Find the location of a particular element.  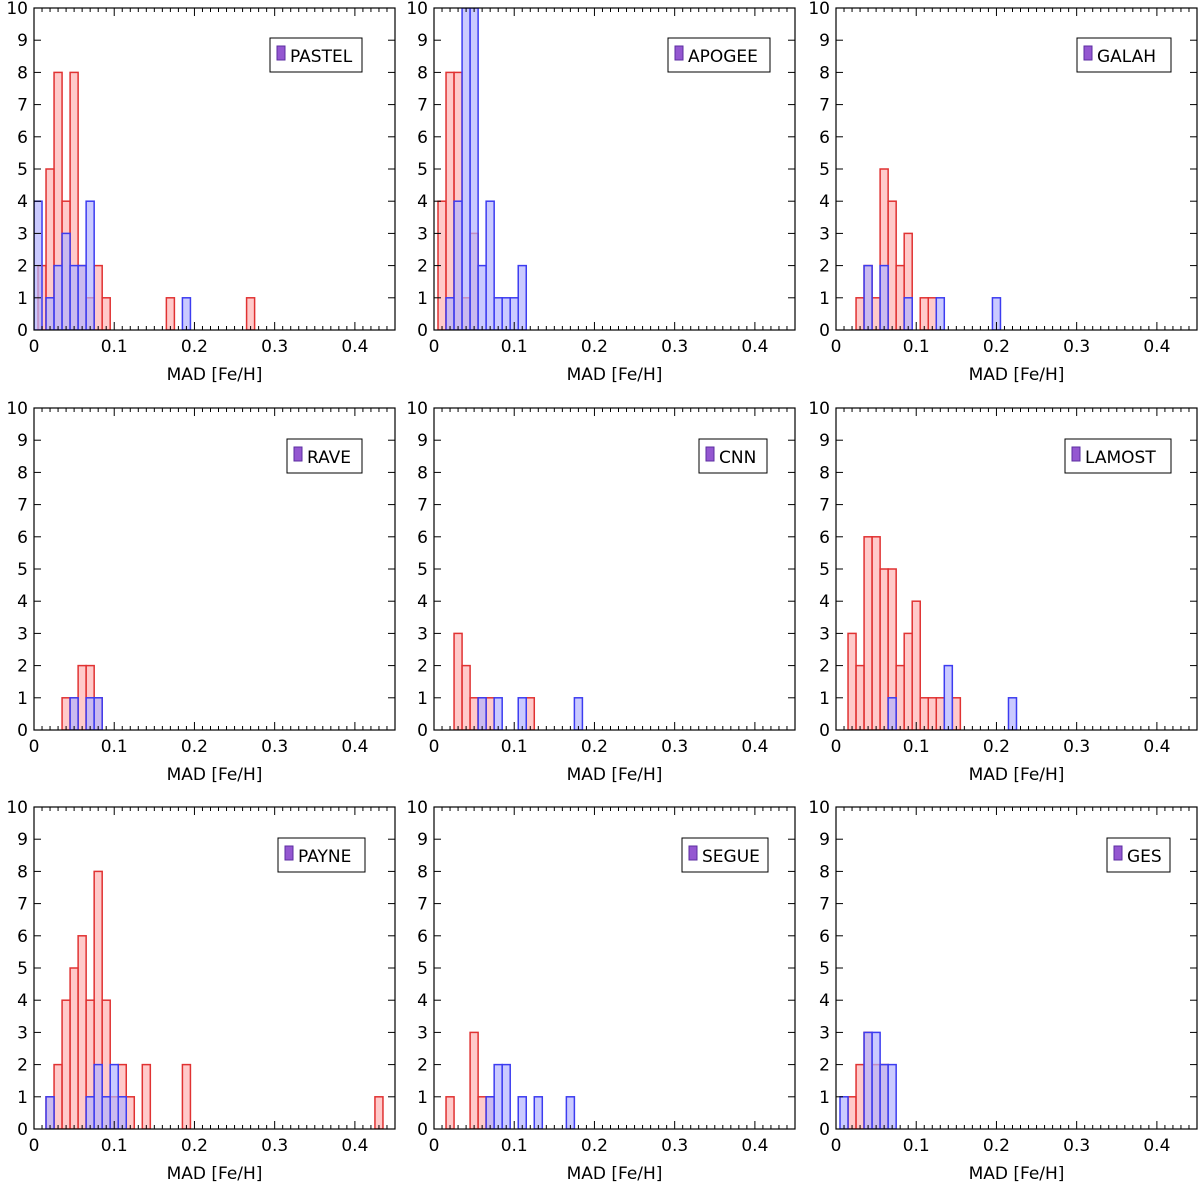

legend: SEGUE is located at coordinates (725, 855).